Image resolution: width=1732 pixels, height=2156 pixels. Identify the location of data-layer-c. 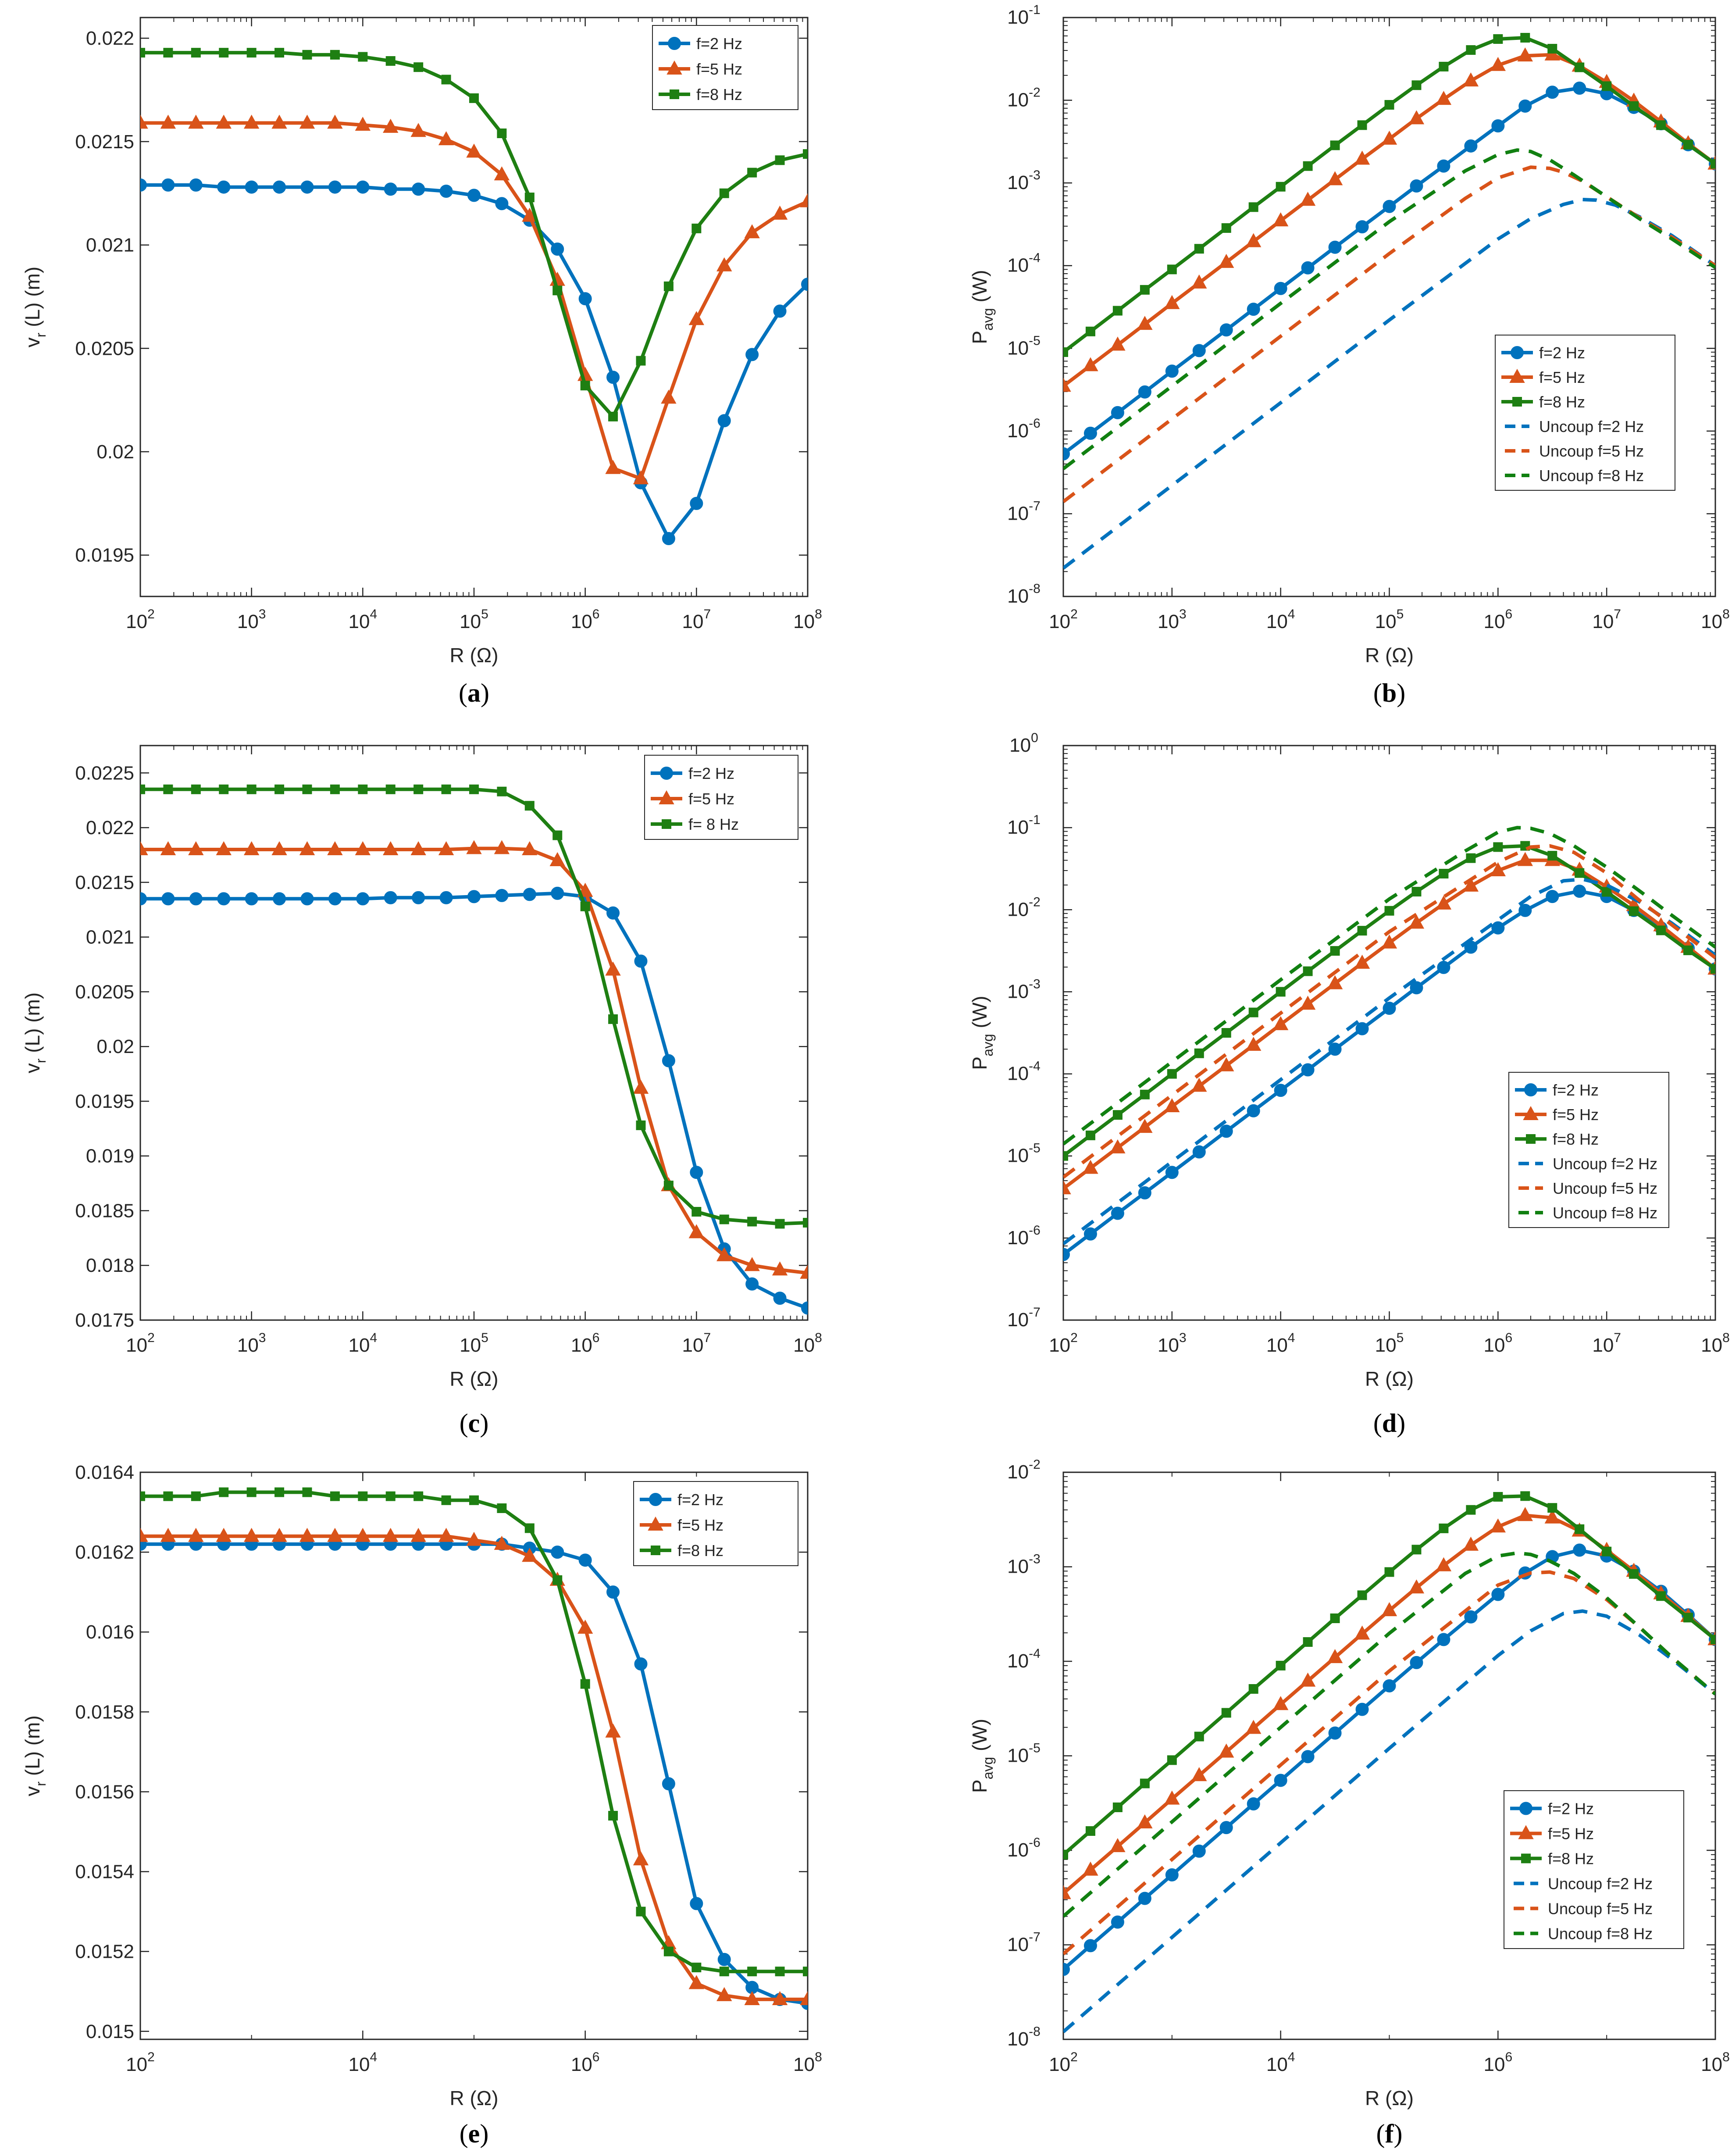
(474, 1049).